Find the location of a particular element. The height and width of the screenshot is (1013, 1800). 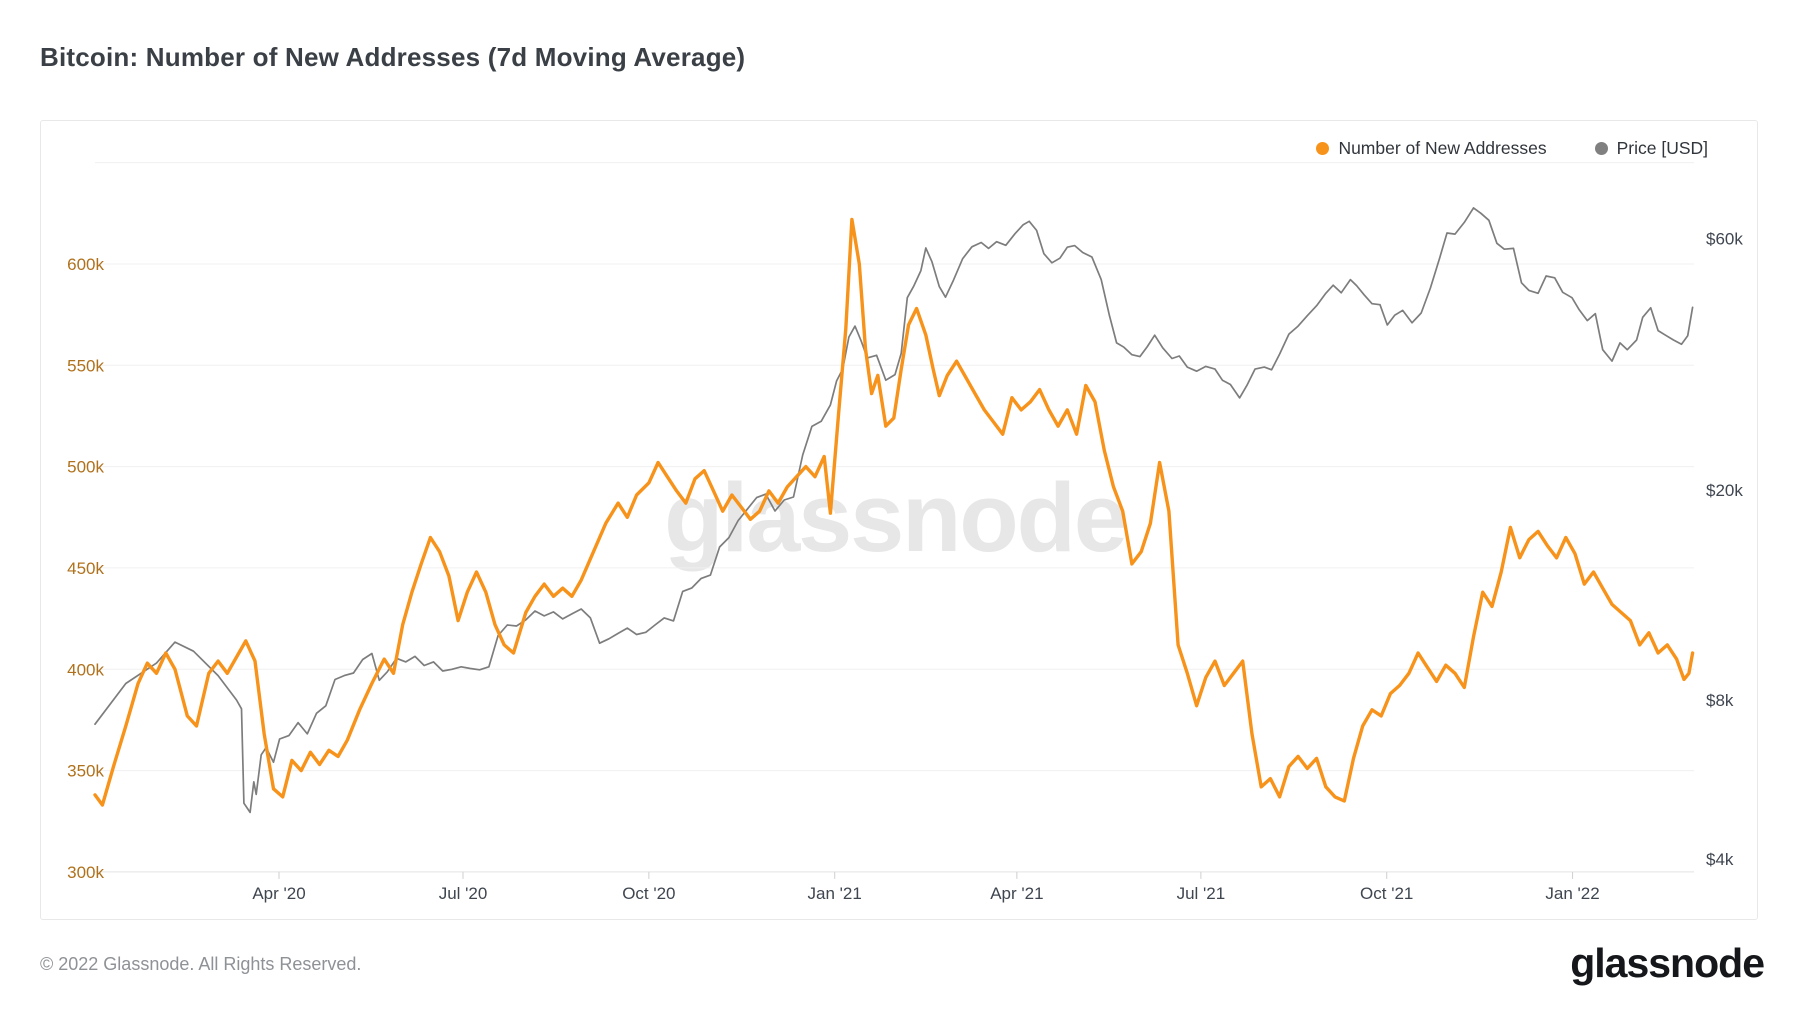

x-axis-label: Apr '21 is located at coordinates (1016, 893).